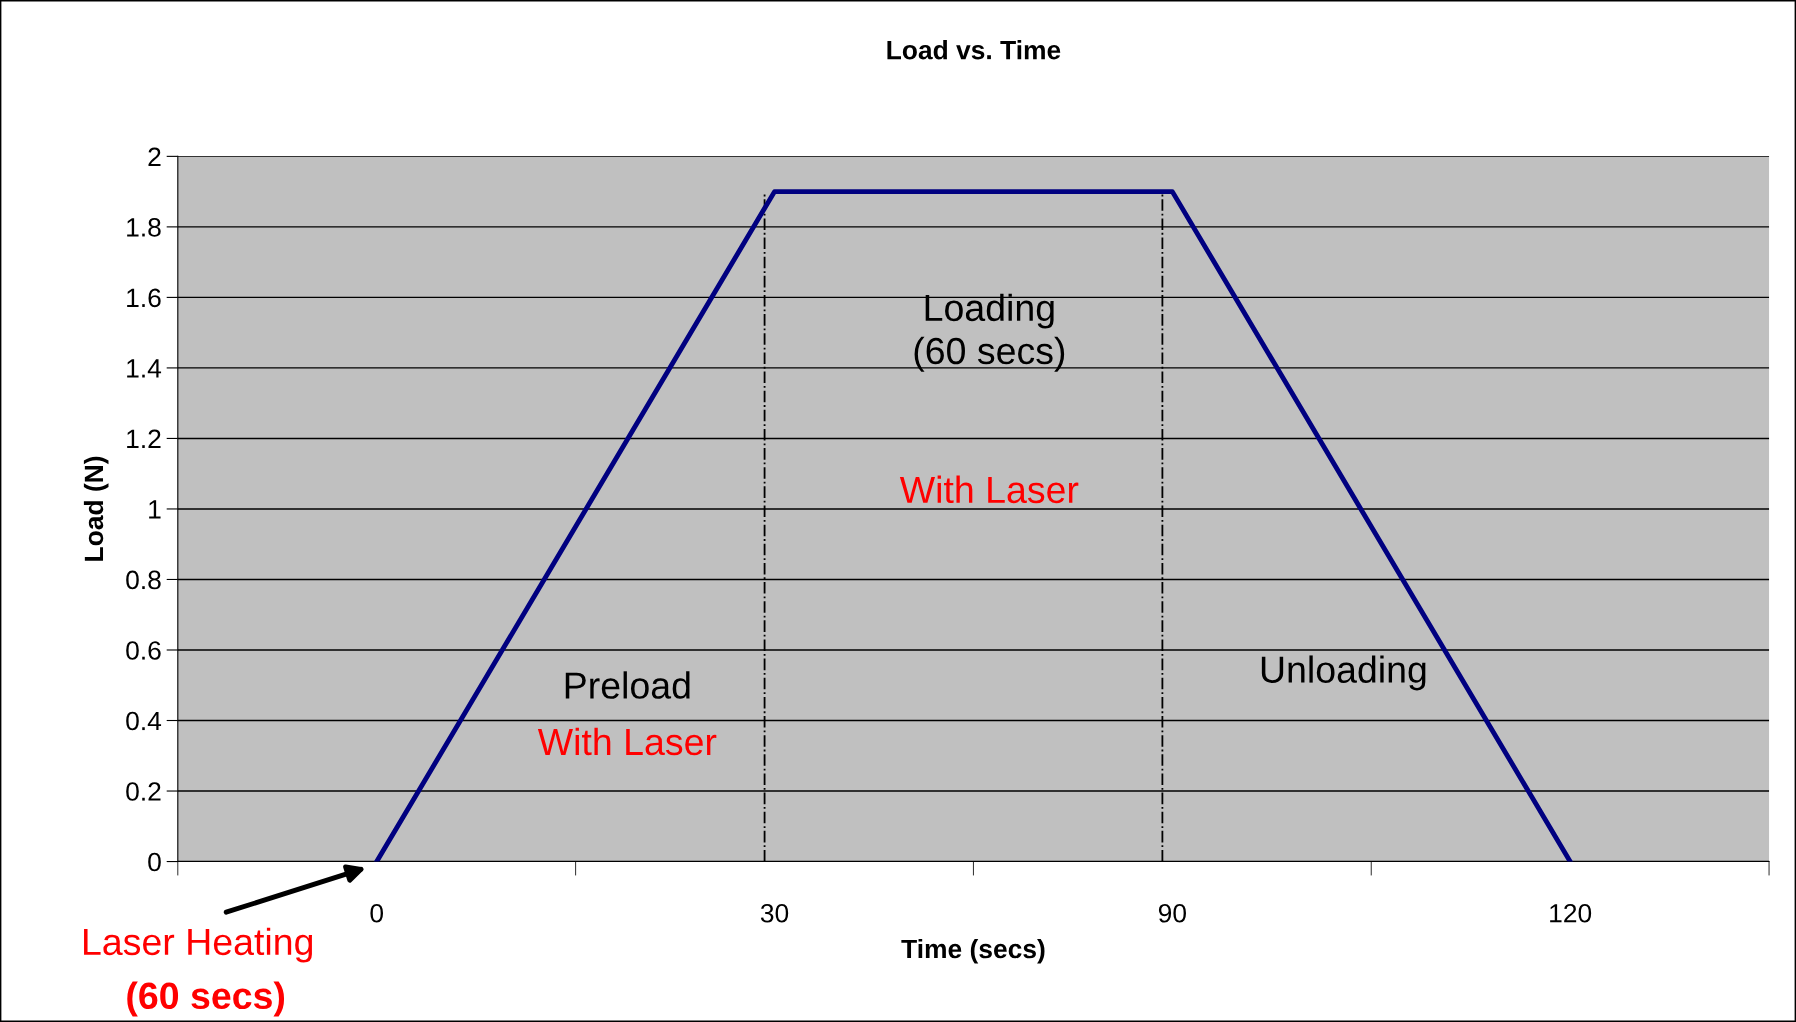 The height and width of the screenshot is (1022, 1796). I want to click on annotation: Unloading, so click(1343, 673).